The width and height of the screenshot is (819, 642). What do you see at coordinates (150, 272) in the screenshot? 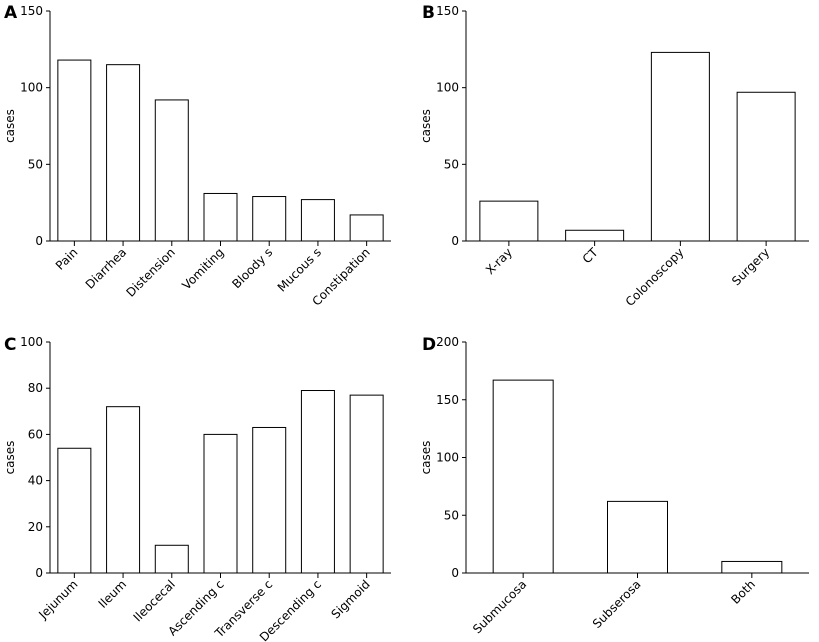
I see `x-tick-label-a-distension: Distension` at bounding box center [150, 272].